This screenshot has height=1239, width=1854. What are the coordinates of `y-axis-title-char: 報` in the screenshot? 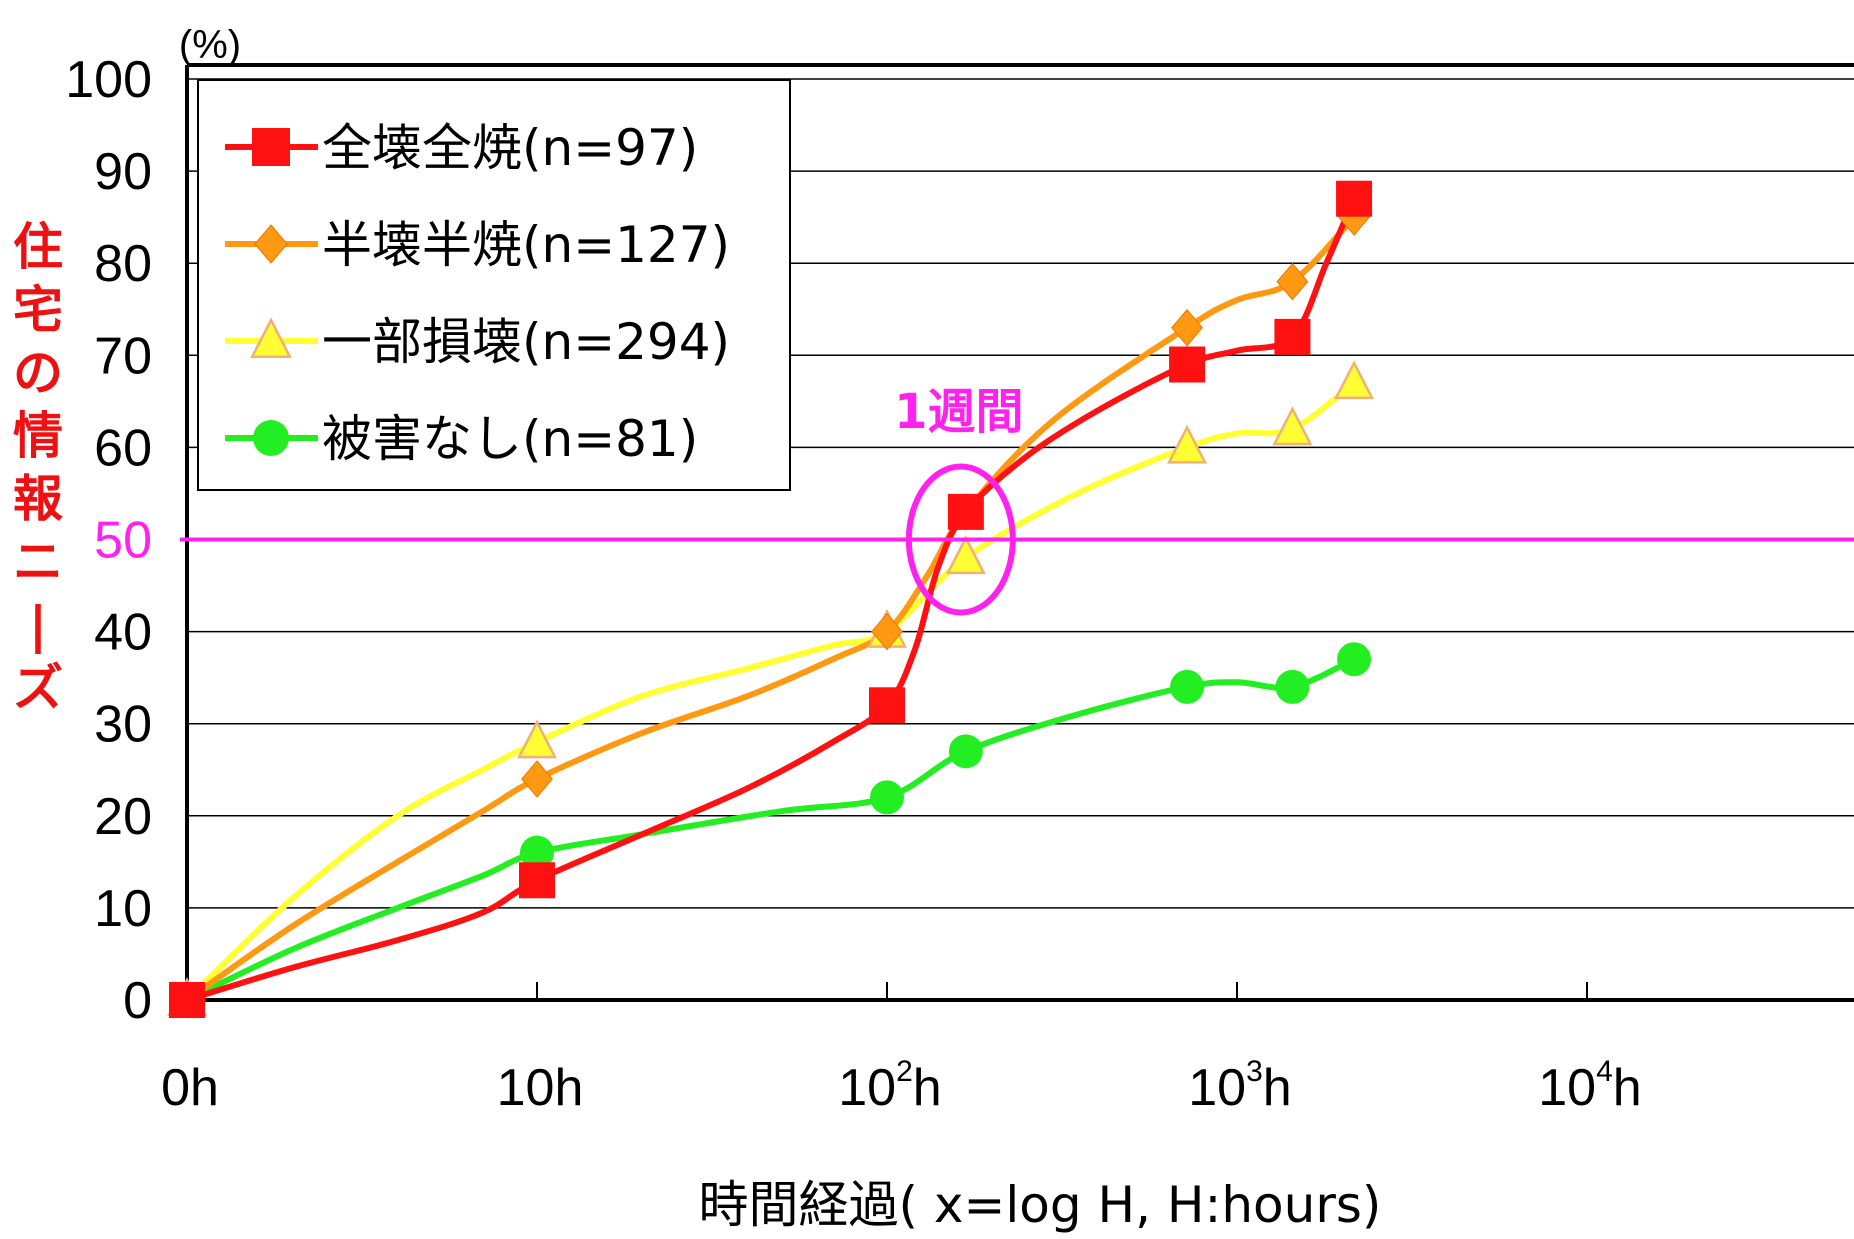 It's located at (38, 499).